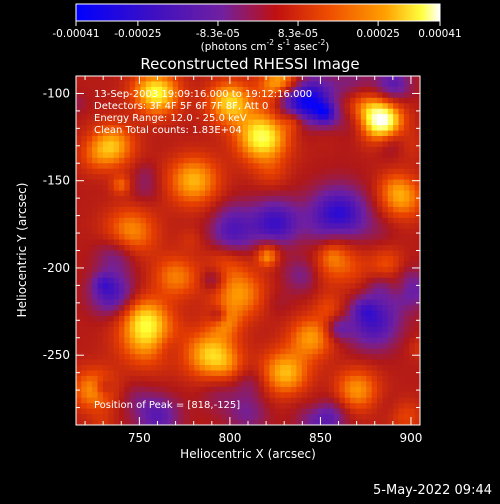 The image size is (500, 504). What do you see at coordinates (203, 94) in the screenshot?
I see `annotation-time: 13-Sep-2003 19:09:16.000 to 19:12:16.000` at bounding box center [203, 94].